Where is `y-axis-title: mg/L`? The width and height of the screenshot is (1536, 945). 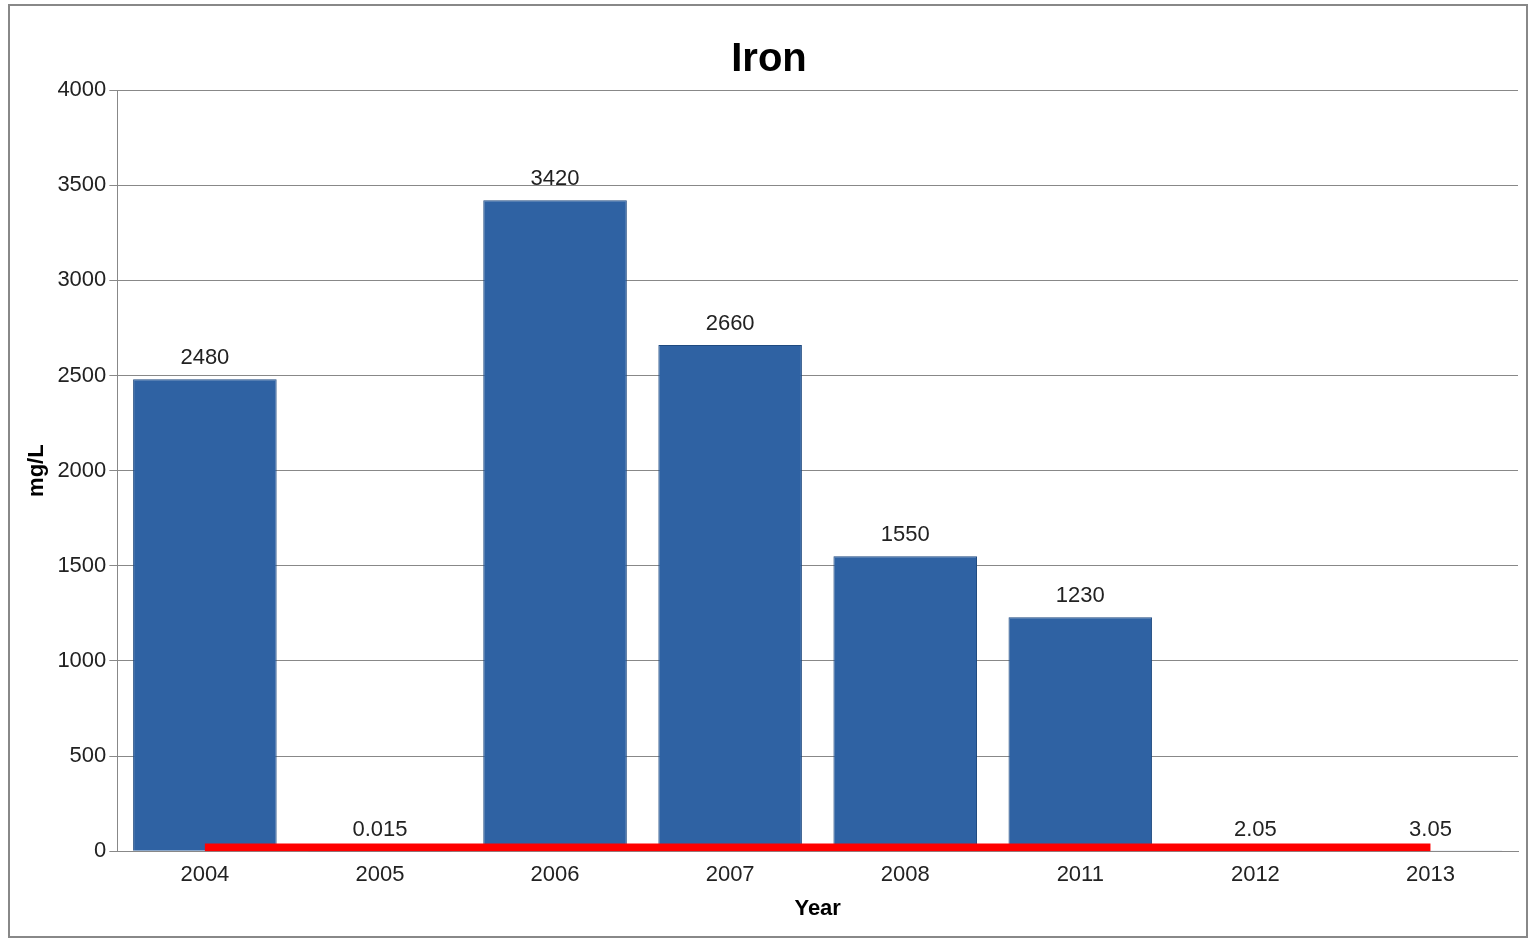 y-axis-title: mg/L is located at coordinates (36, 470).